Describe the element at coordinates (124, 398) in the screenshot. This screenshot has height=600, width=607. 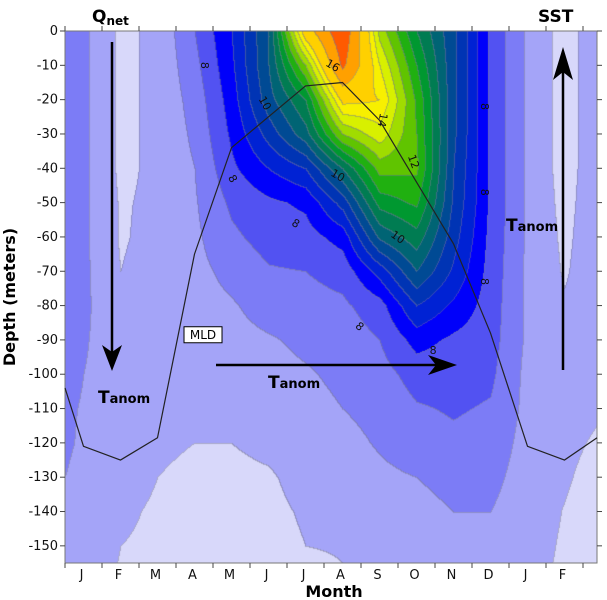
I see `tanom-label-left: Tanom` at that location.